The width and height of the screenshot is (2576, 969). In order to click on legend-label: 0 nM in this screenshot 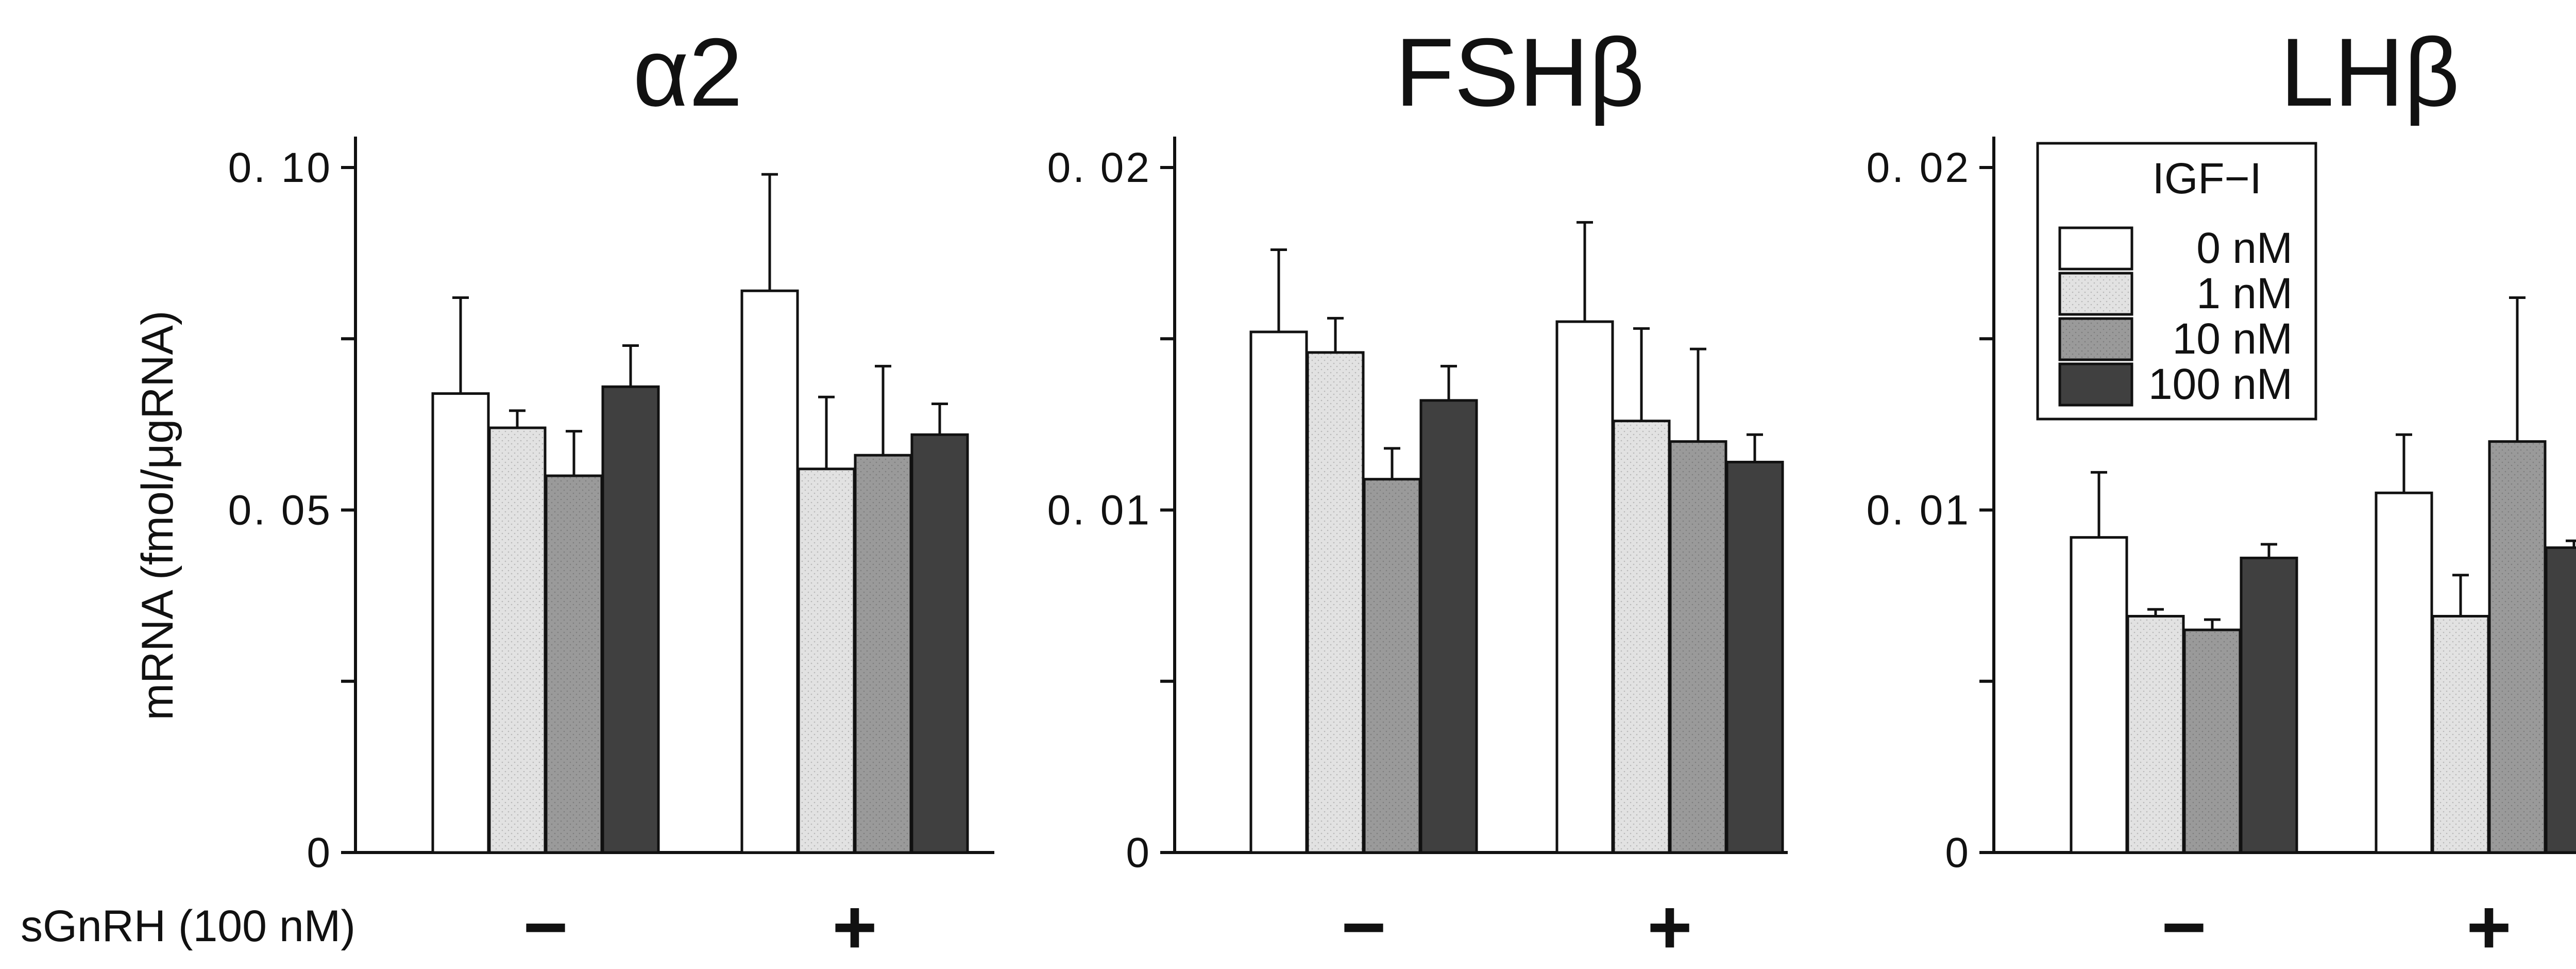, I will do `click(2244, 248)`.